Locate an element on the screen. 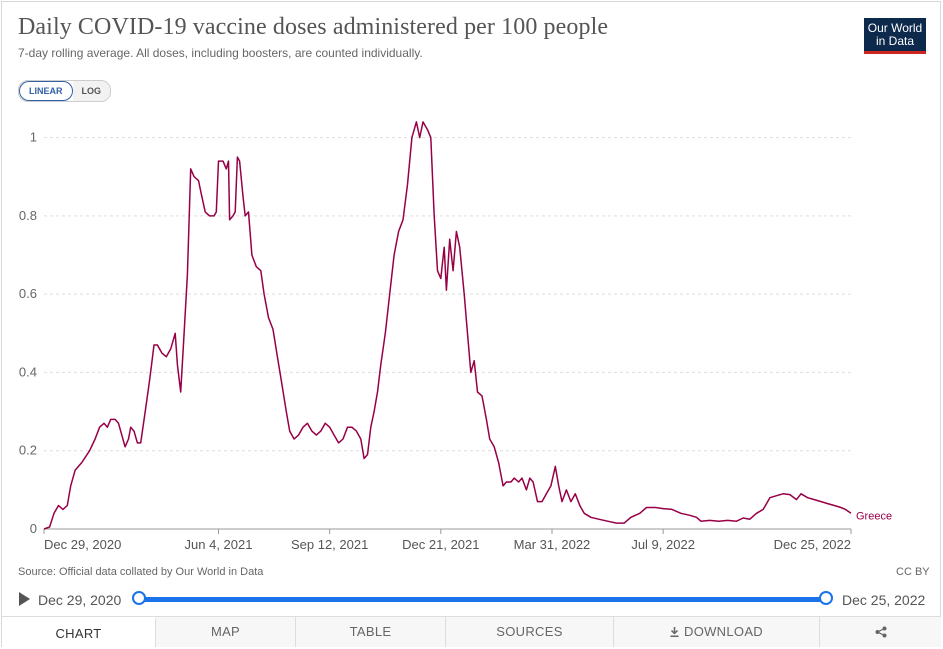 The height and width of the screenshot is (649, 943). x-tick-label: Dec 25, 2022 is located at coordinates (812, 544).